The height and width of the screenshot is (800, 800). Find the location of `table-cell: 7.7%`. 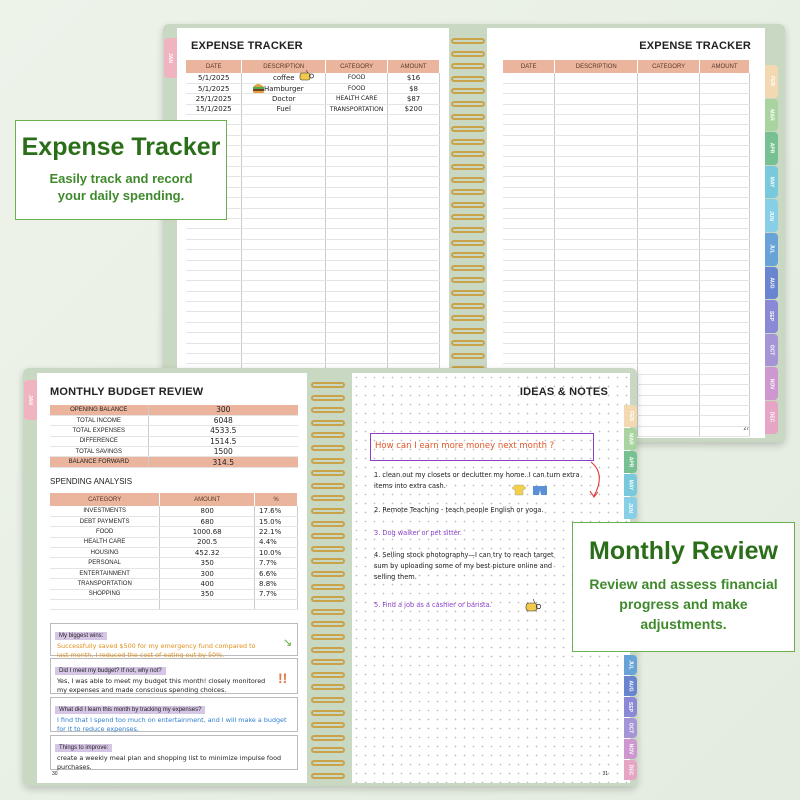

table-cell: 7.7% is located at coordinates (276, 563).